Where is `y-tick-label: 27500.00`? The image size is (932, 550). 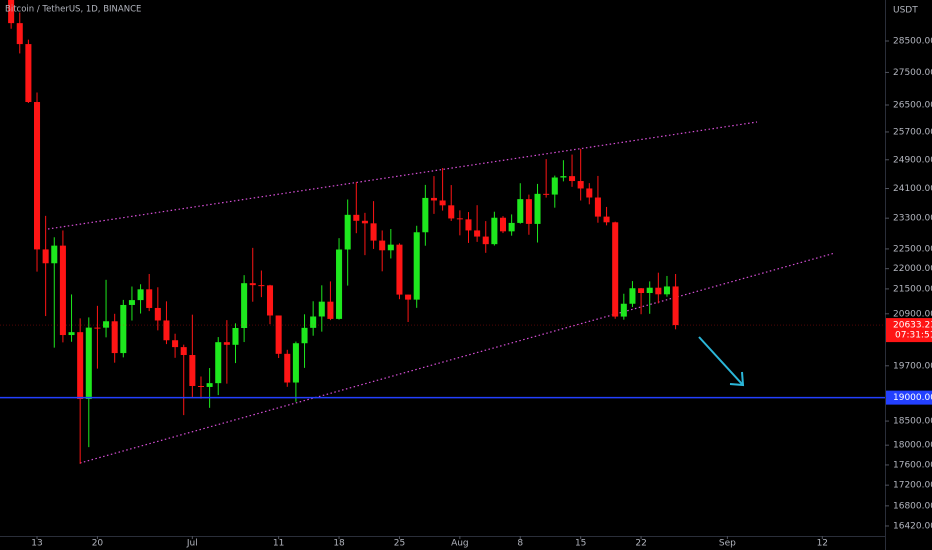 y-tick-label: 27500.00 is located at coordinates (912, 73).